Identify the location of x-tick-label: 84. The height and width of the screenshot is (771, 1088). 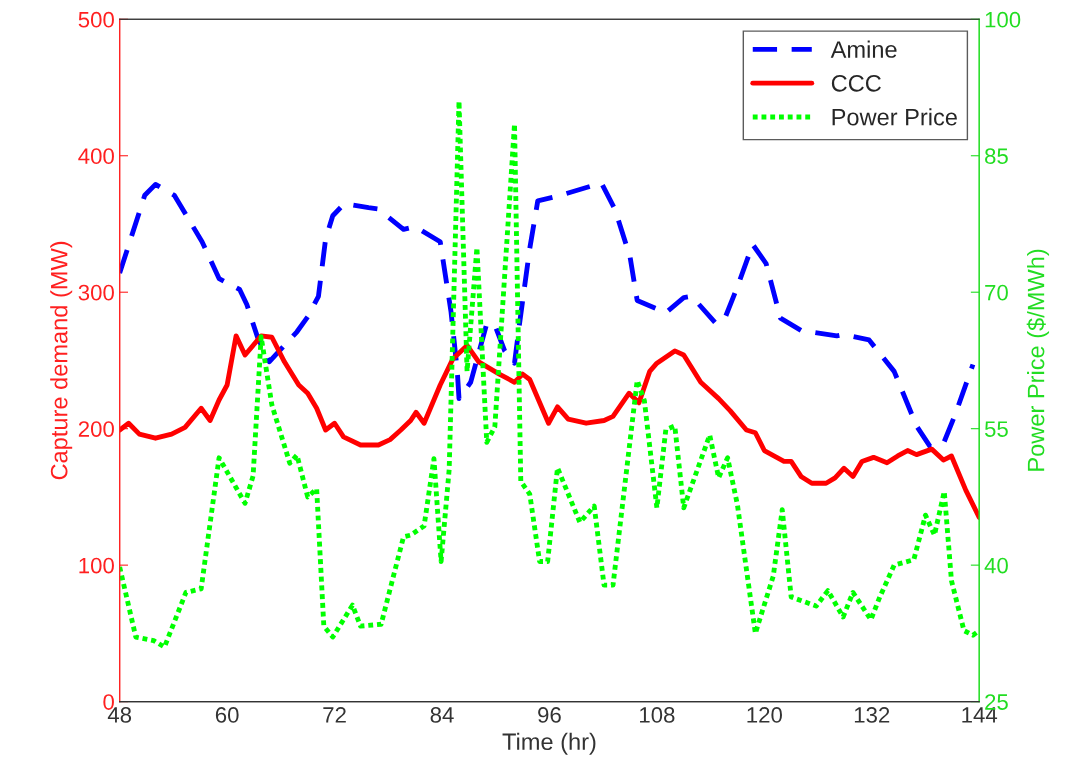
(442, 715).